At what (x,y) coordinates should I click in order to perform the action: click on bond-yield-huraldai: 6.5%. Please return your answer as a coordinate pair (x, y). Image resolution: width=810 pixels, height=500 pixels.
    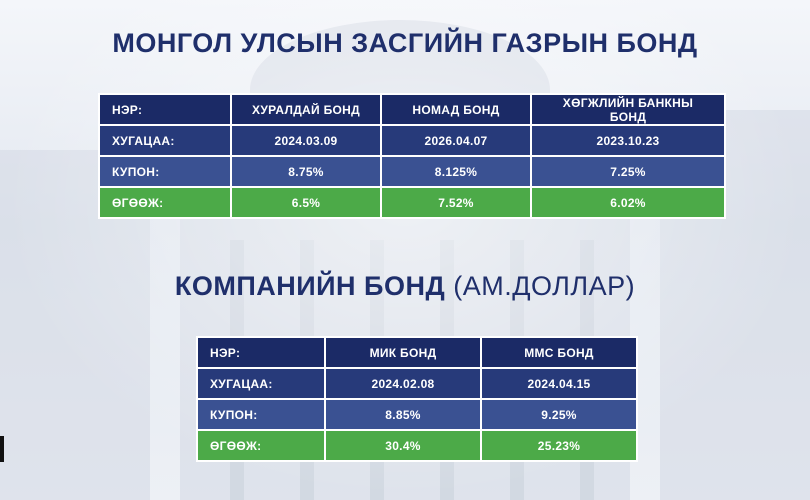
    Looking at the image, I should click on (306, 202).